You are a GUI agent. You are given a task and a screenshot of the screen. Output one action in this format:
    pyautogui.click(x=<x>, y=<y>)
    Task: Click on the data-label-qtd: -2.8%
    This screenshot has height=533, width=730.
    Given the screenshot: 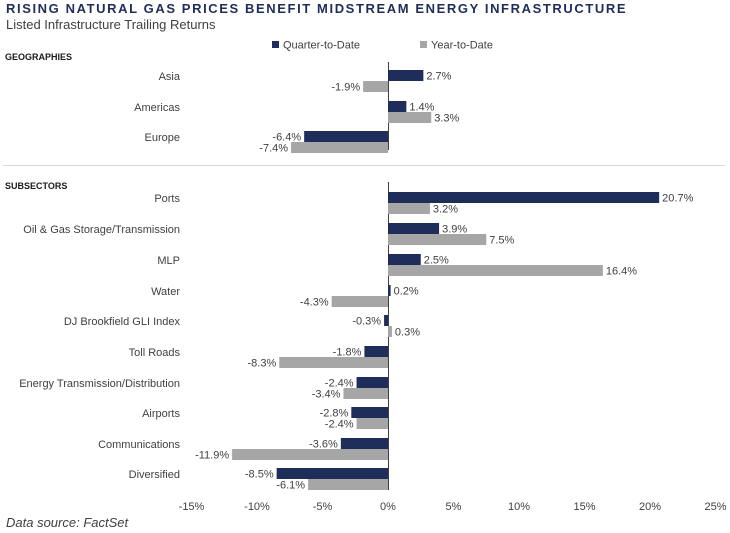 What is the action you would take?
    pyautogui.click(x=334, y=414)
    